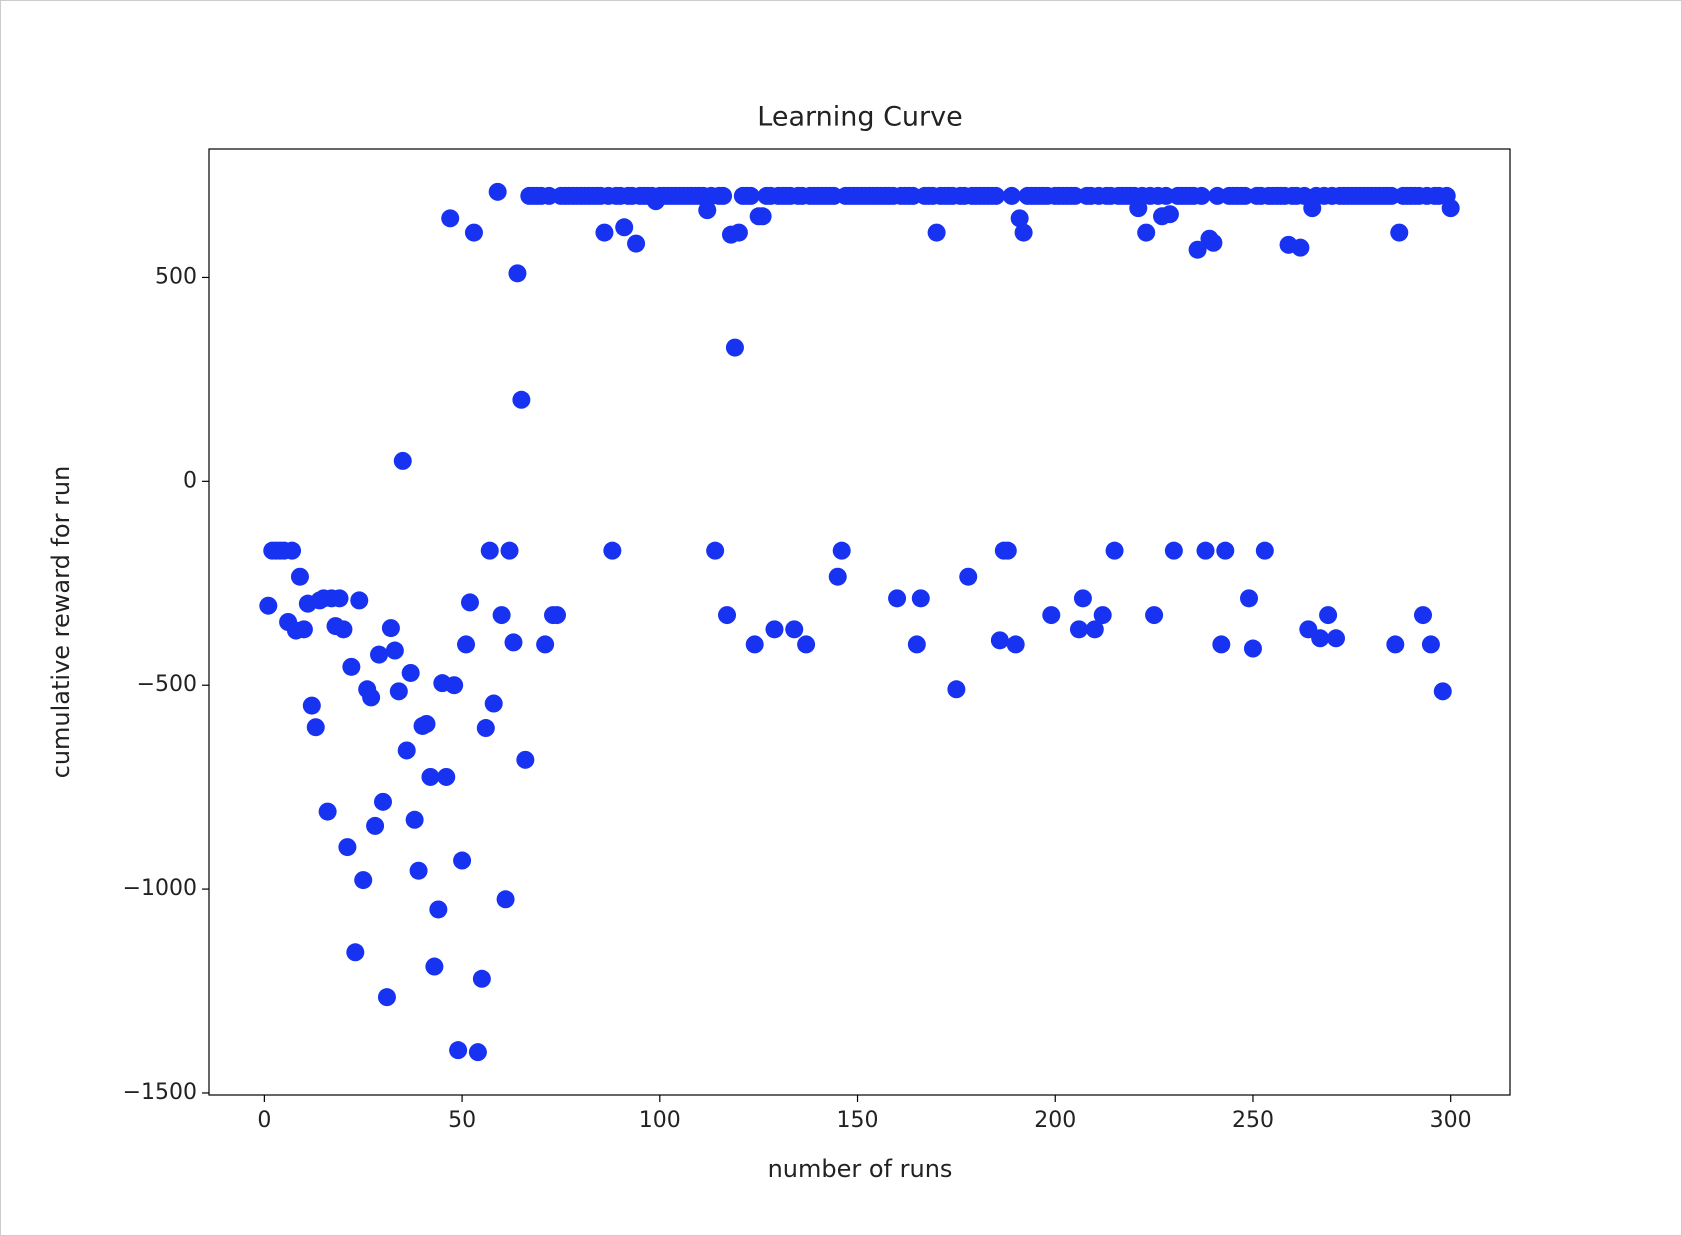 Image resolution: width=1682 pixels, height=1236 pixels. I want to click on chart-title: Learning Curve, so click(859, 117).